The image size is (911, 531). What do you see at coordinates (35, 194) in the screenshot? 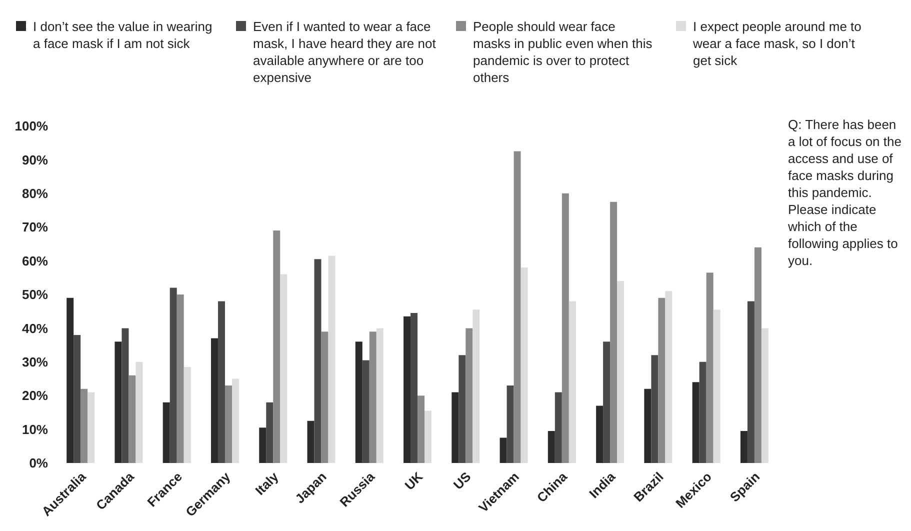
I see `y-tick-label: 80%` at bounding box center [35, 194].